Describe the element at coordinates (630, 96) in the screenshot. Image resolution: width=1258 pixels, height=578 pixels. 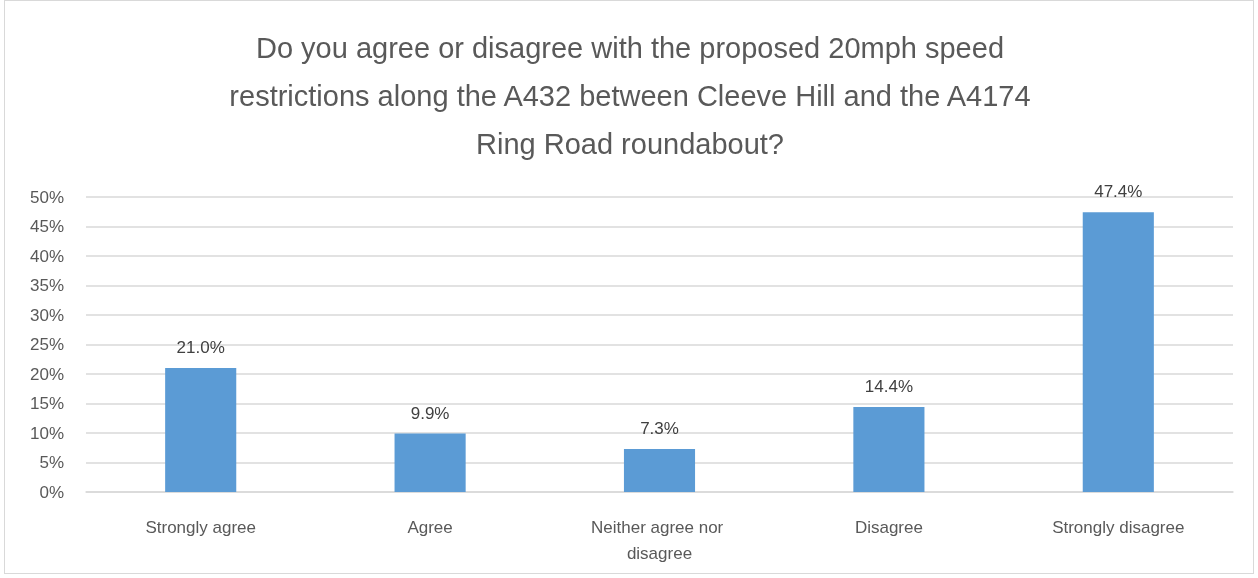
I see `chart-title: Do you agree or disagree with the proposed 20mph speed restrictions along the A432 between Cleeve Hill and the A4174 Ring Road roundabout?` at that location.